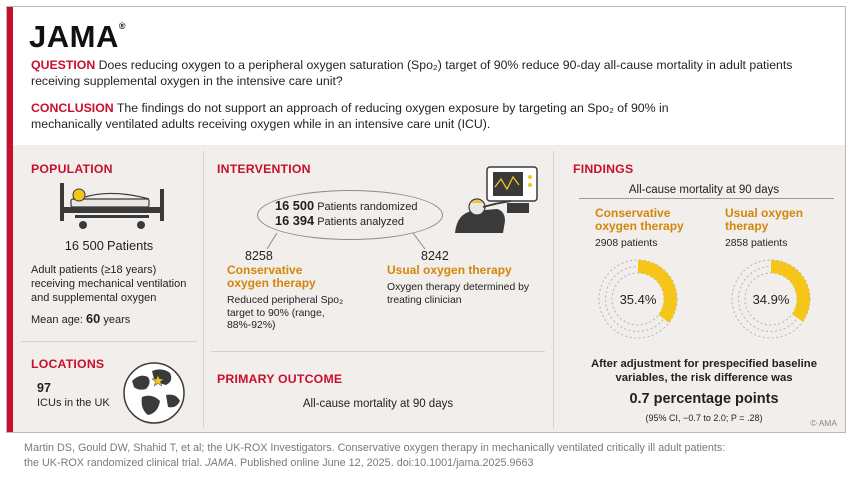 The height and width of the screenshot is (490, 852). What do you see at coordinates (704, 418) in the screenshot?
I see `findings-ci: (95% CI, −0.7 to 2.0; P = .28)` at bounding box center [704, 418].